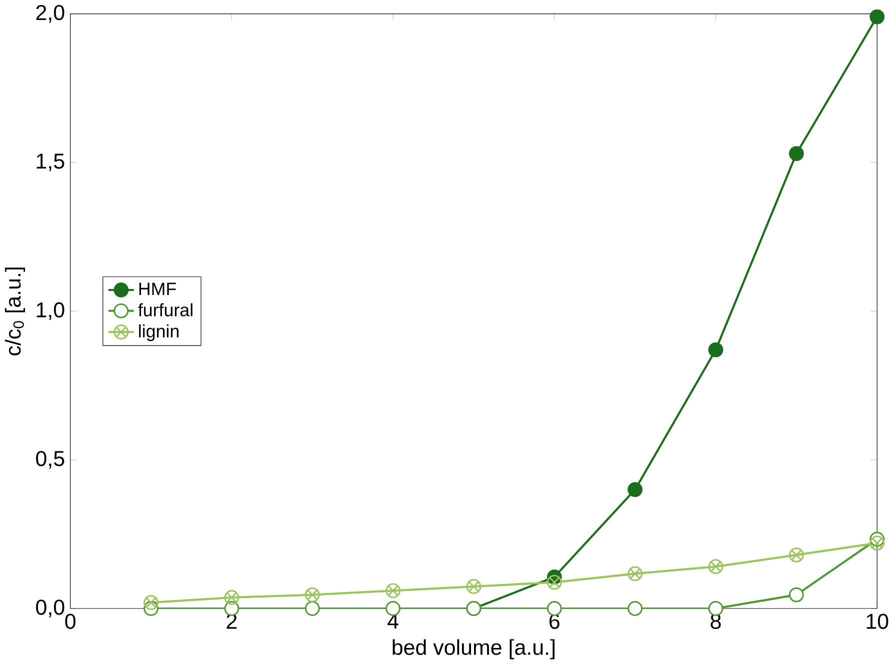  Describe the element at coordinates (50, 609) in the screenshot. I see `y-tick-label: 0,0` at that location.